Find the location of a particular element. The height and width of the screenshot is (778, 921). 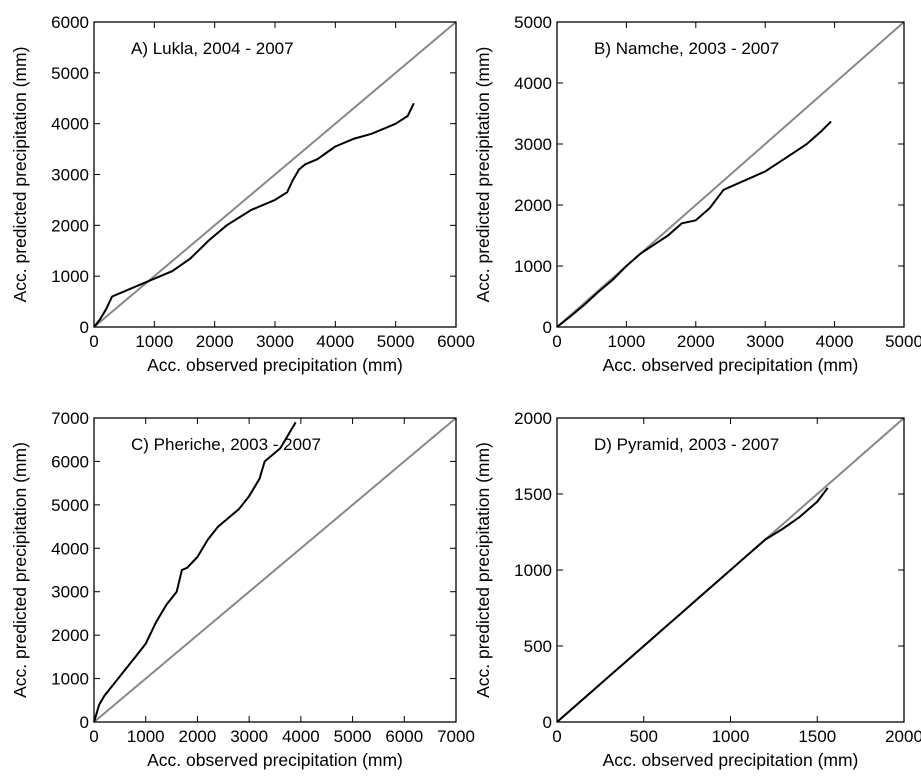

y-tick-label: 7000 is located at coordinates (70, 418).